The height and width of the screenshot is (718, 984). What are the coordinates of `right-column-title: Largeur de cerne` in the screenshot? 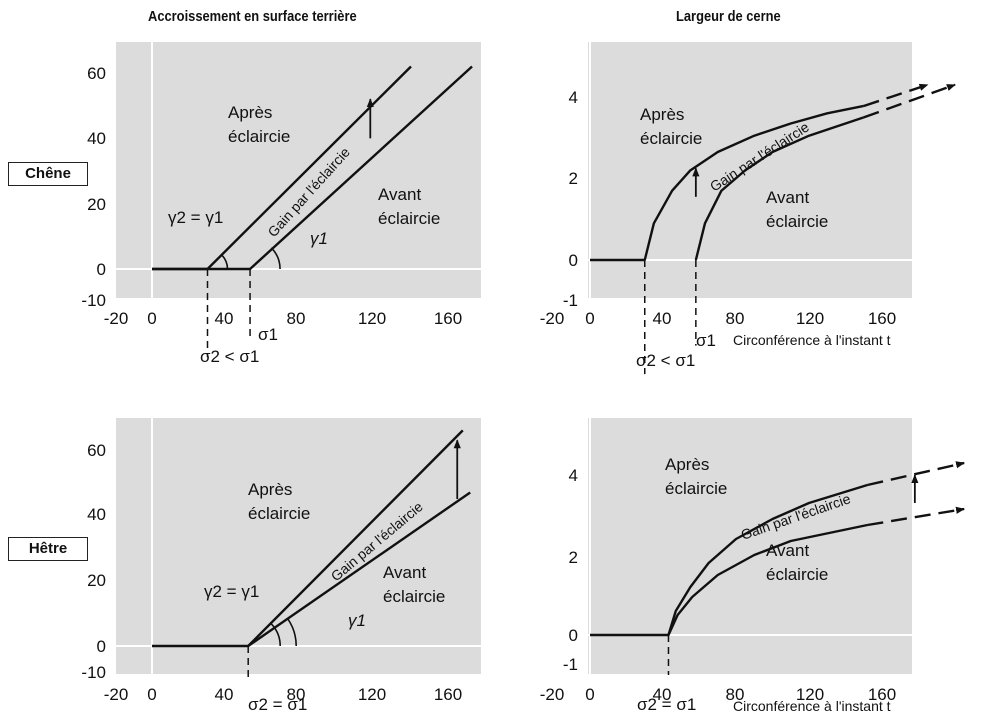 It's located at (728, 16).